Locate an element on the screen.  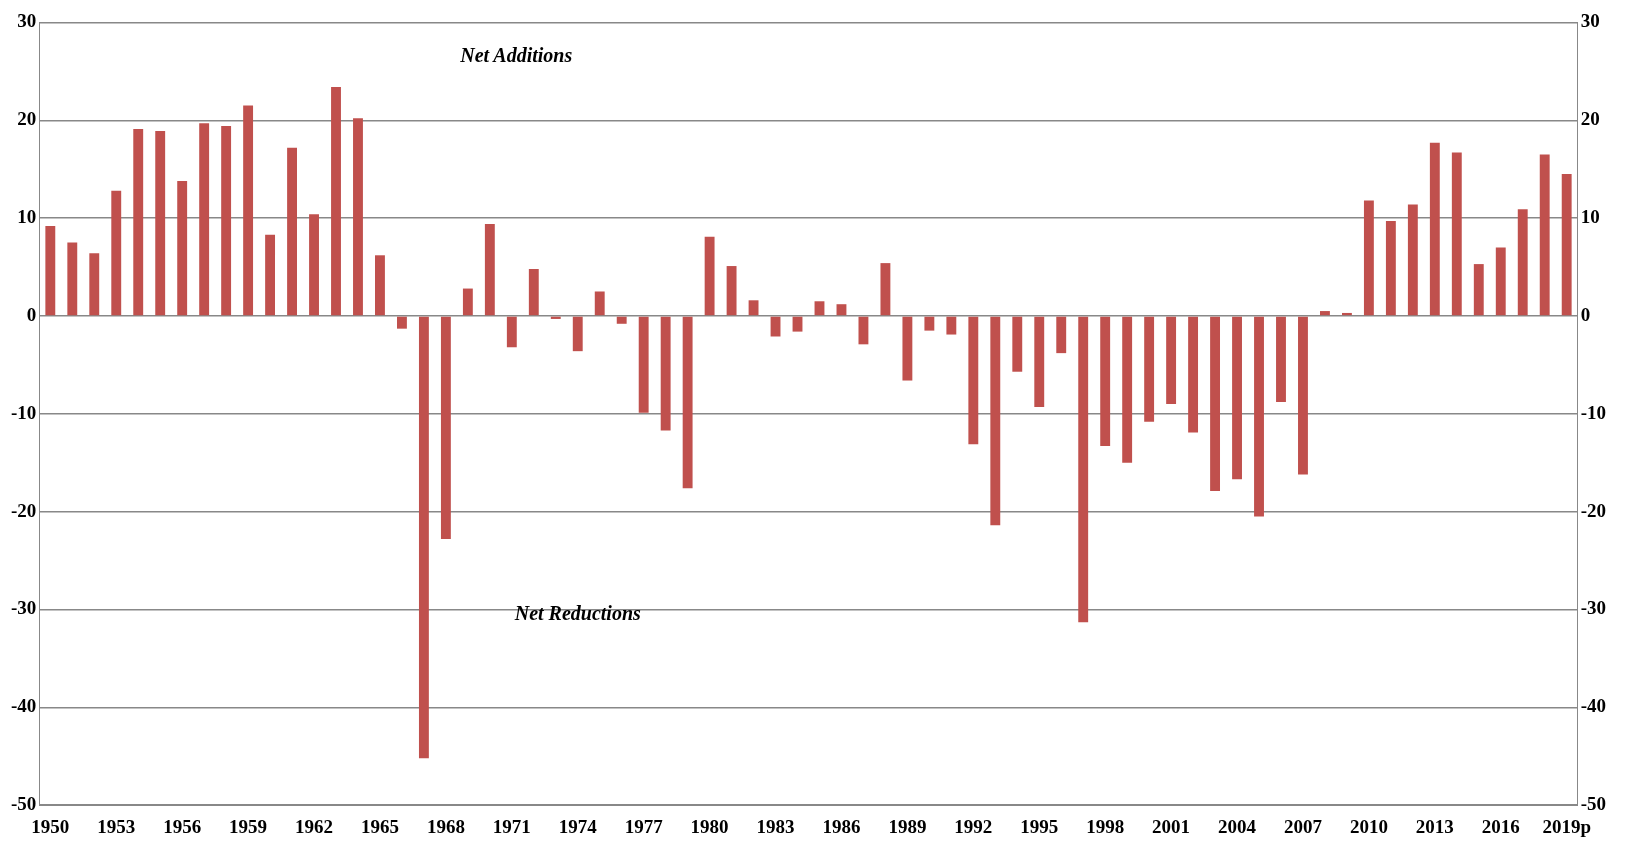
y2-tick-label: -40 is located at coordinates (1593, 706).